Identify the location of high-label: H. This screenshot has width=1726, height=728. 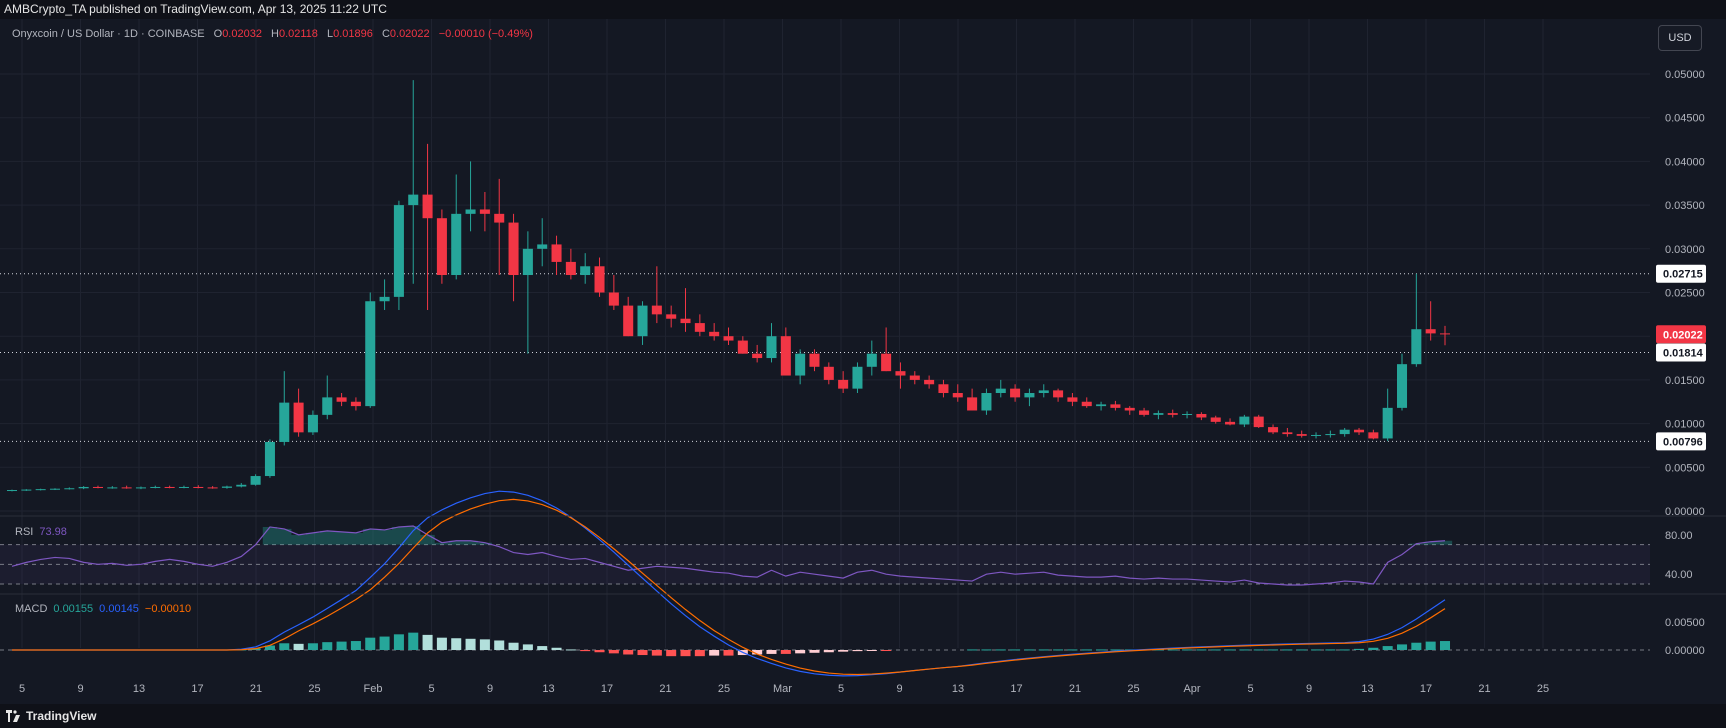
(275, 34).